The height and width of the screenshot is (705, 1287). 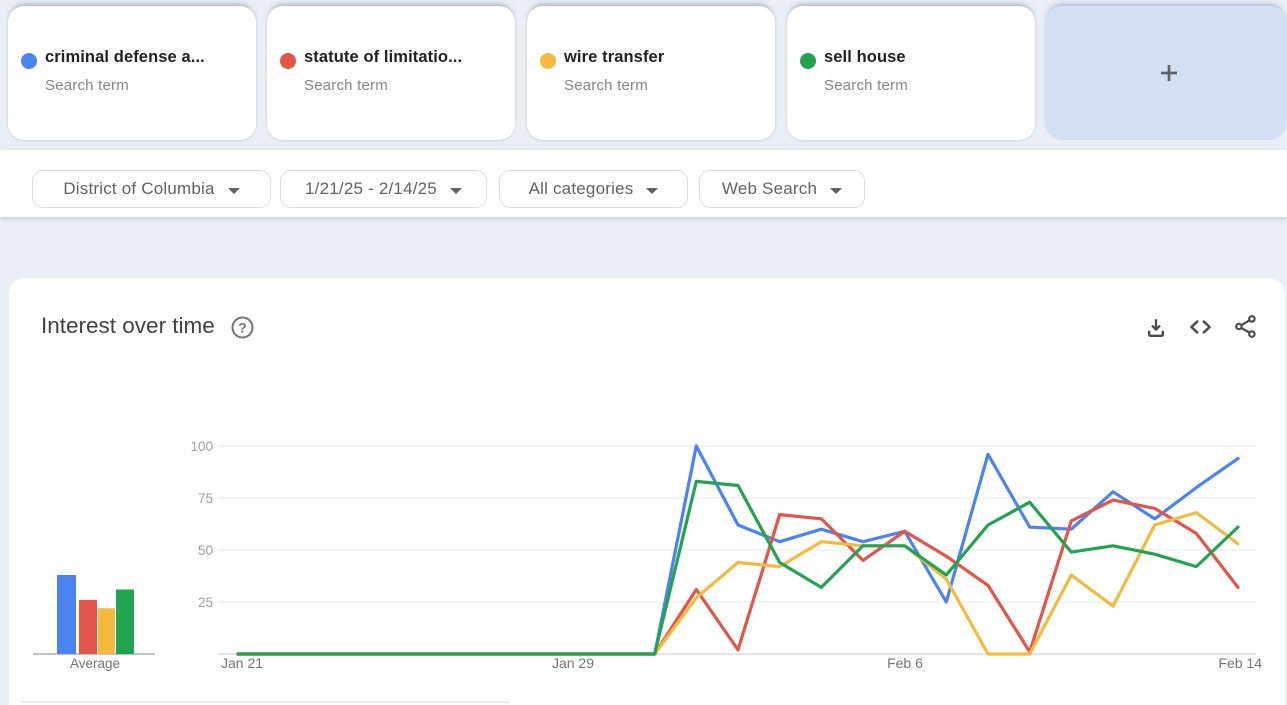 I want to click on svg-text: Average, so click(x=95, y=663).